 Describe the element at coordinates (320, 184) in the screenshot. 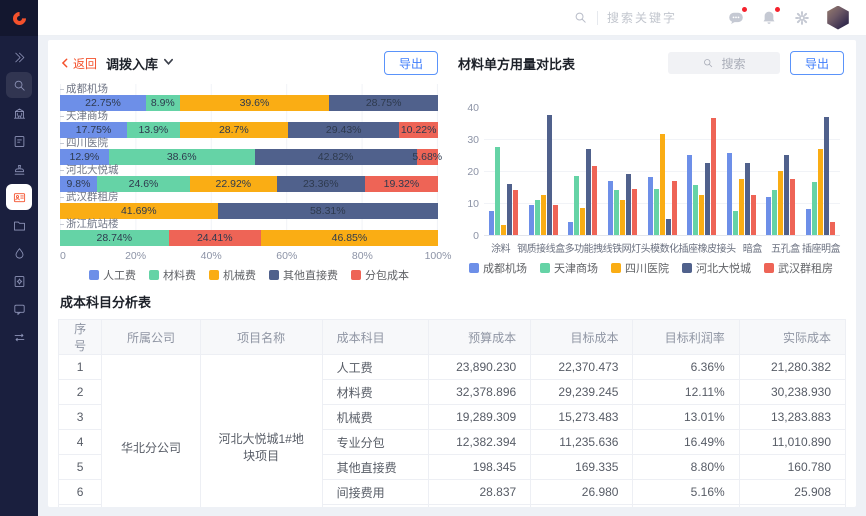

I see `bar-segment: 23.36%` at that location.